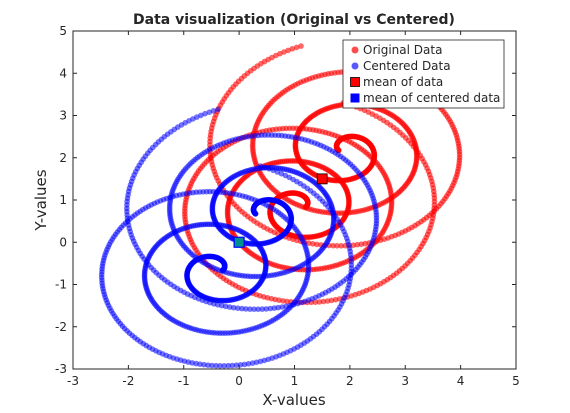  What do you see at coordinates (355, 50) in the screenshot?
I see `legend-original-marker` at bounding box center [355, 50].